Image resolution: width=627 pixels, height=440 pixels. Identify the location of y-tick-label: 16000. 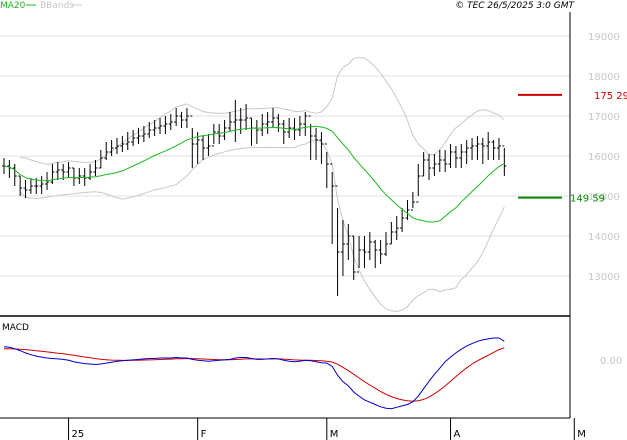
(604, 157).